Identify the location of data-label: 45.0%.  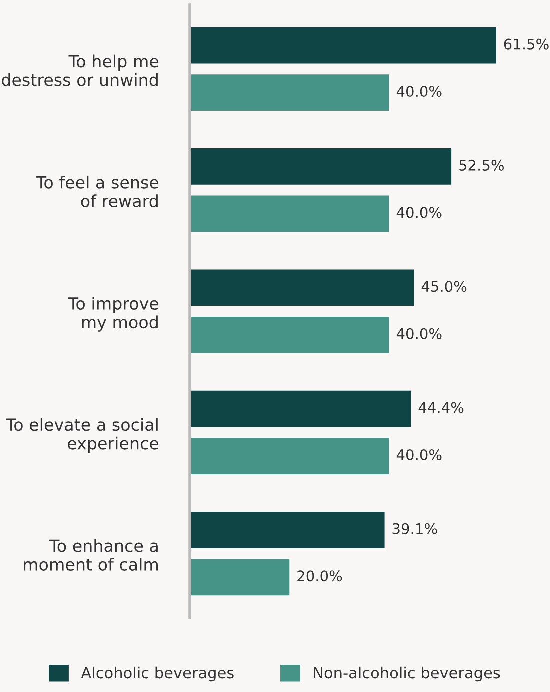
(444, 286).